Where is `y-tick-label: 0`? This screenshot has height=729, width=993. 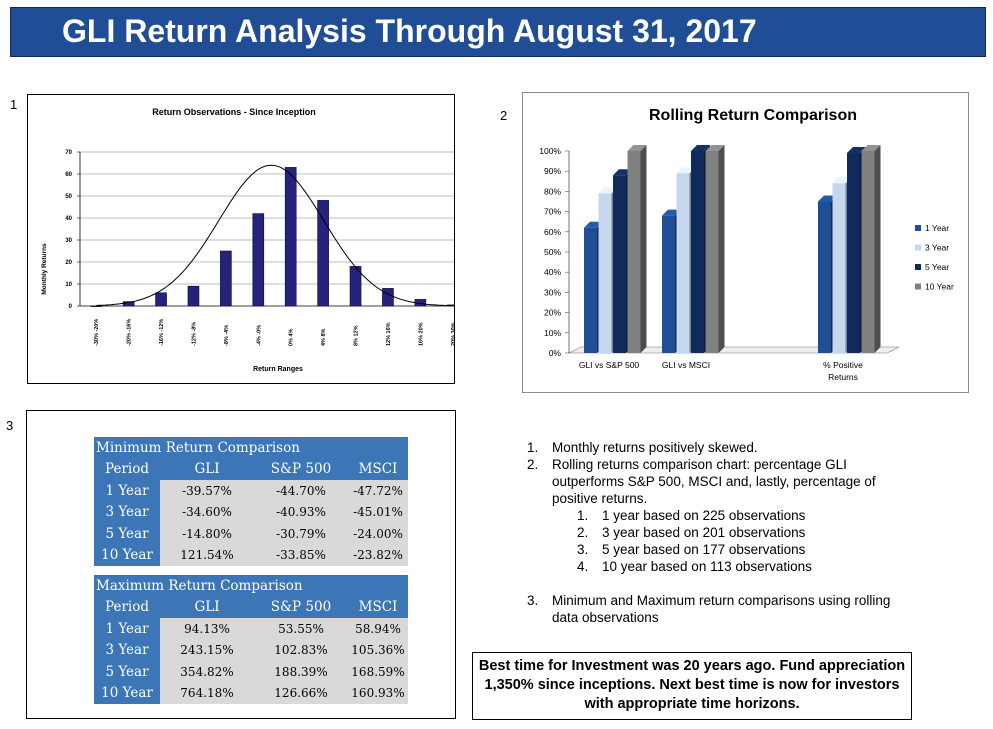
y-tick-label: 0 is located at coordinates (71, 307).